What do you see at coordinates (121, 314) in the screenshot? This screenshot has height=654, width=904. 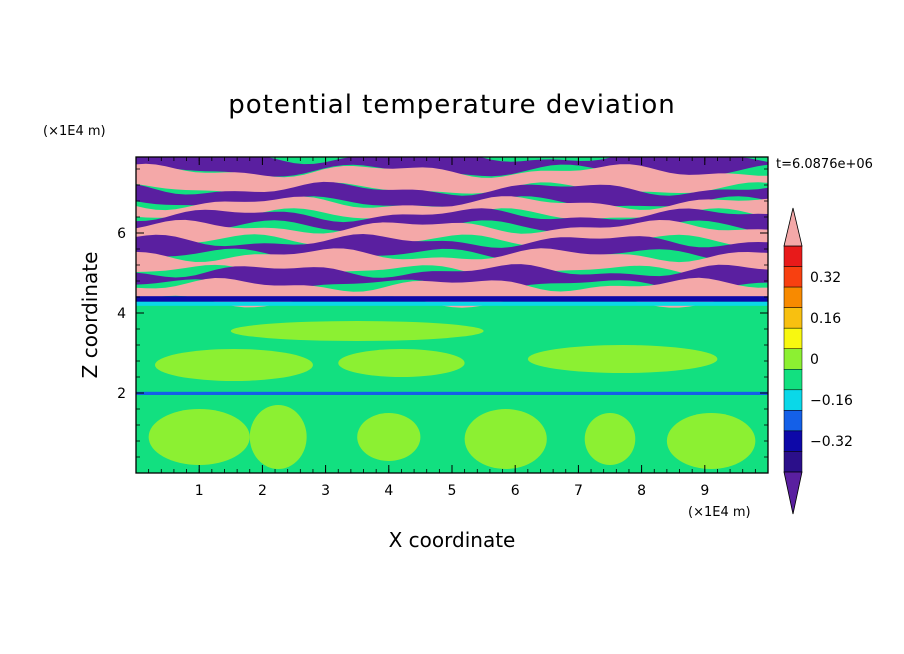 I see `y-tick-label: 4` at bounding box center [121, 314].